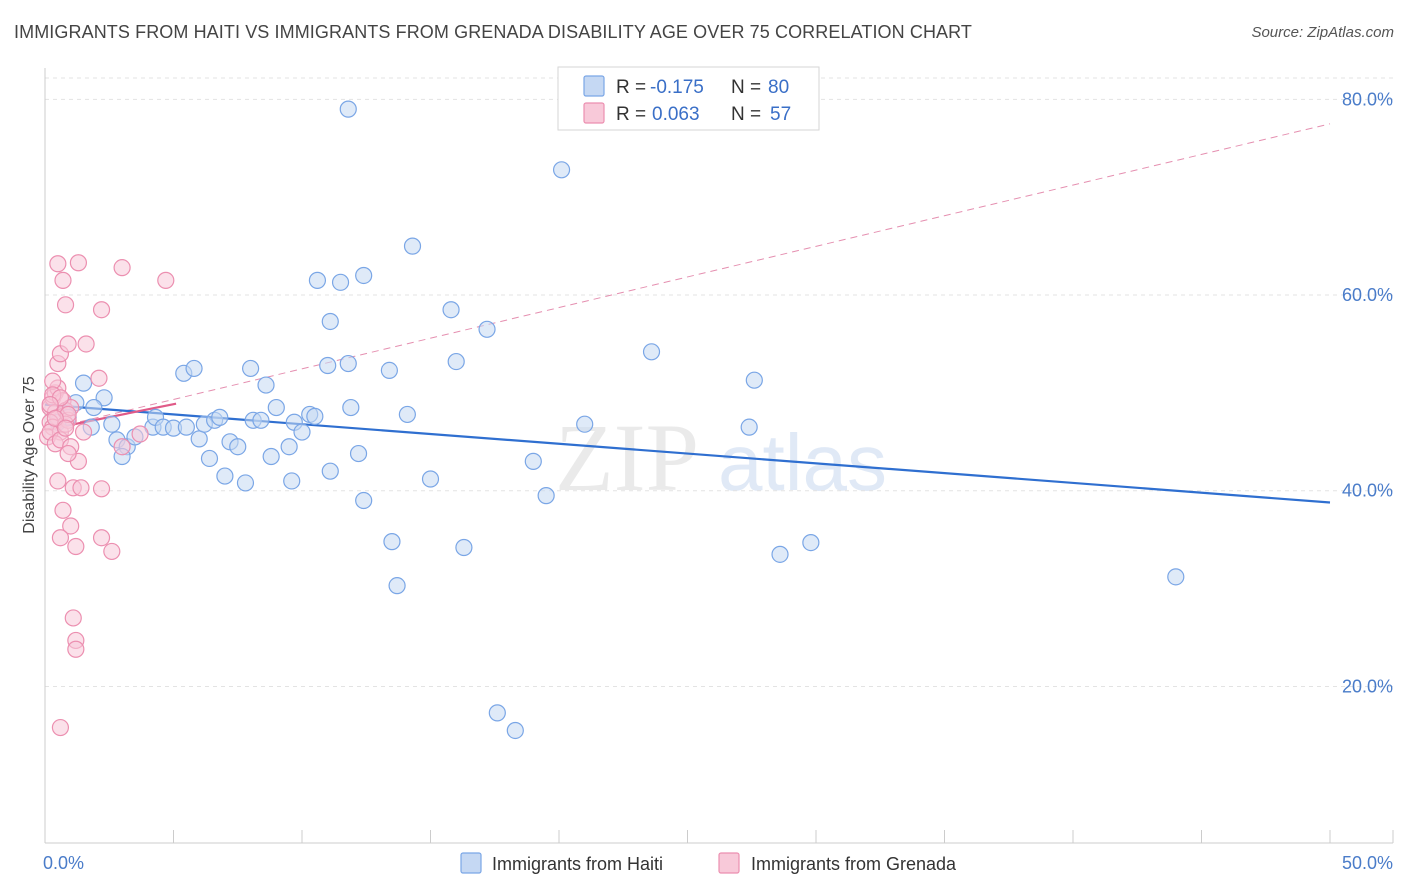 The image size is (1406, 892). I want to click on y-tick-label: 80.0%, so click(1367, 99).